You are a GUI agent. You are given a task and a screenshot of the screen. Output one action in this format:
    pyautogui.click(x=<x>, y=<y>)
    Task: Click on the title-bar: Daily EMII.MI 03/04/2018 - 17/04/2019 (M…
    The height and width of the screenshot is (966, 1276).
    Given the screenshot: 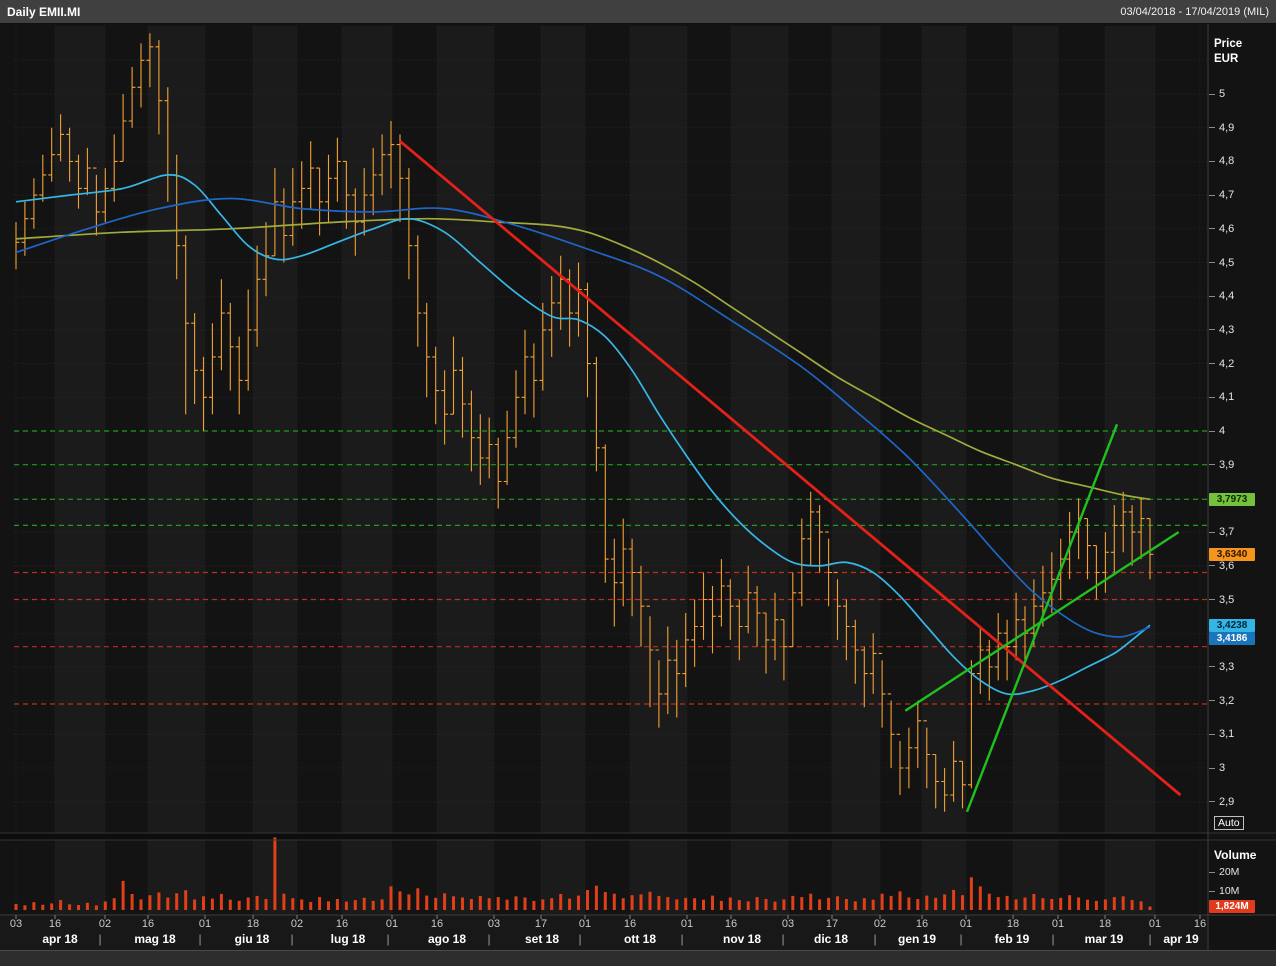 What is the action you would take?
    pyautogui.click(x=638, y=12)
    